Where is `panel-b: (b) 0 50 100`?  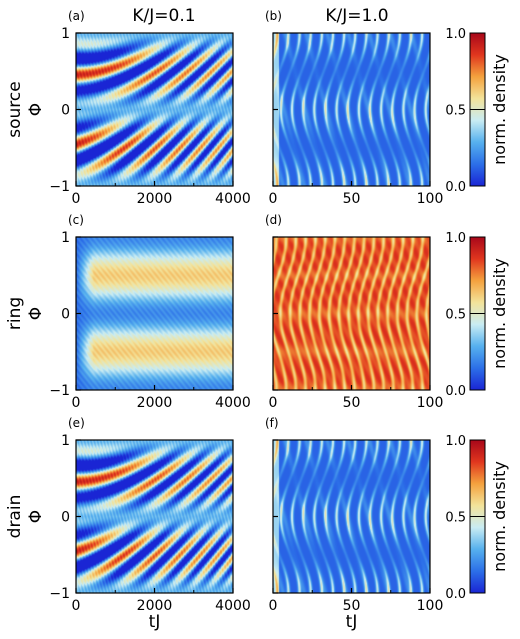 panel-b: (b) 0 50 100 is located at coordinates (354, 108).